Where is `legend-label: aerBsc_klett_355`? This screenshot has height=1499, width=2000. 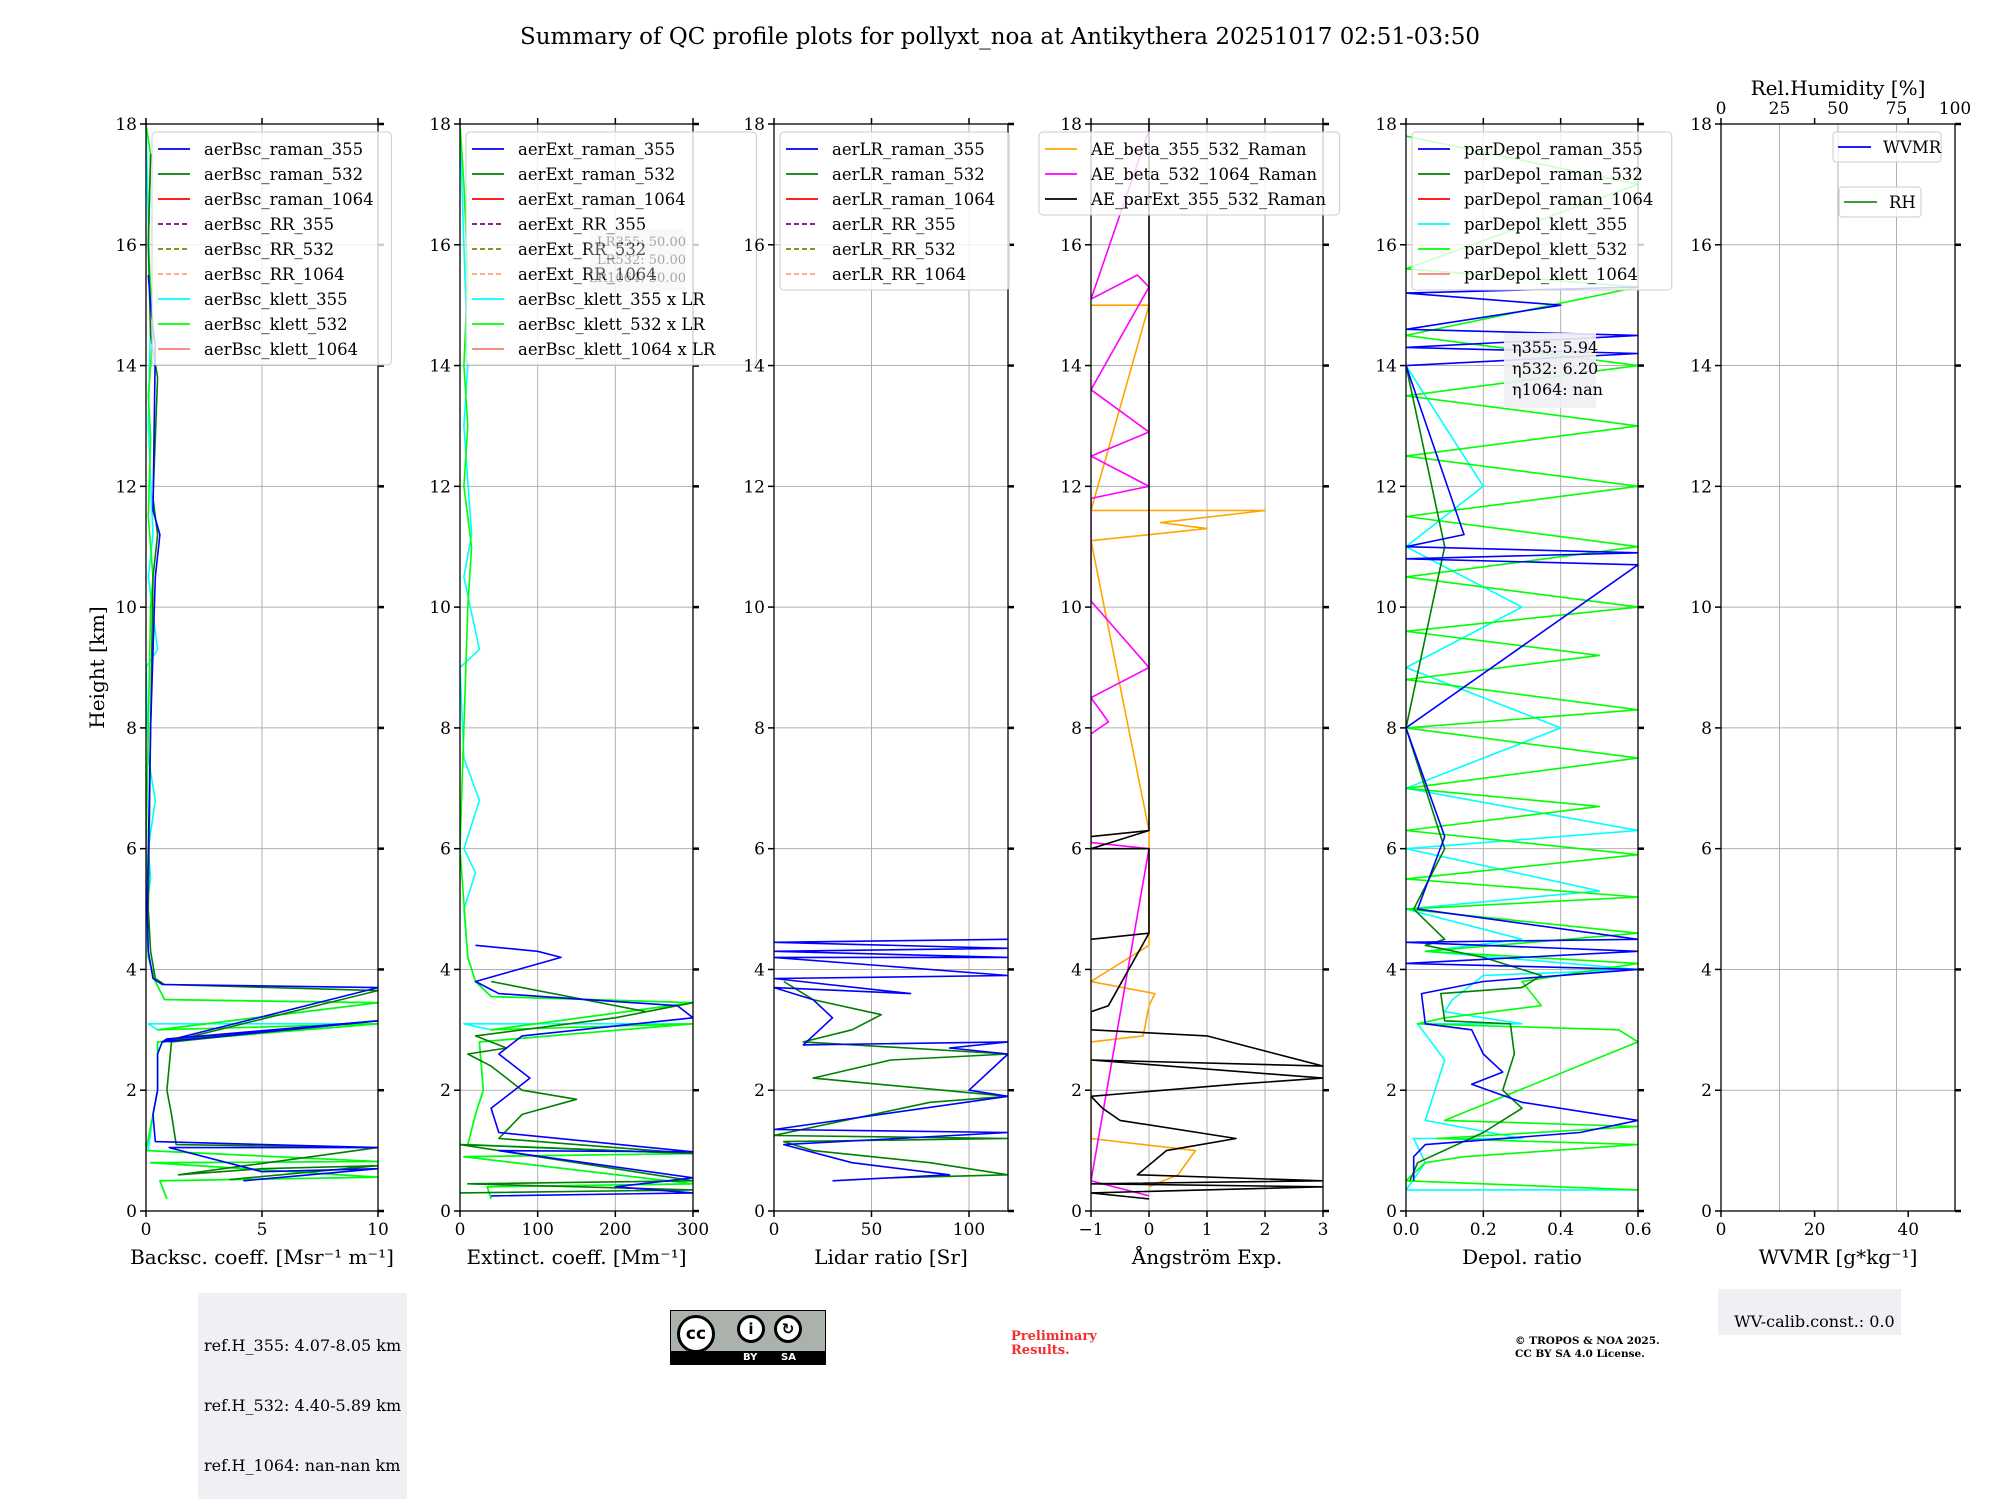
legend-label: aerBsc_klett_355 is located at coordinates (276, 299).